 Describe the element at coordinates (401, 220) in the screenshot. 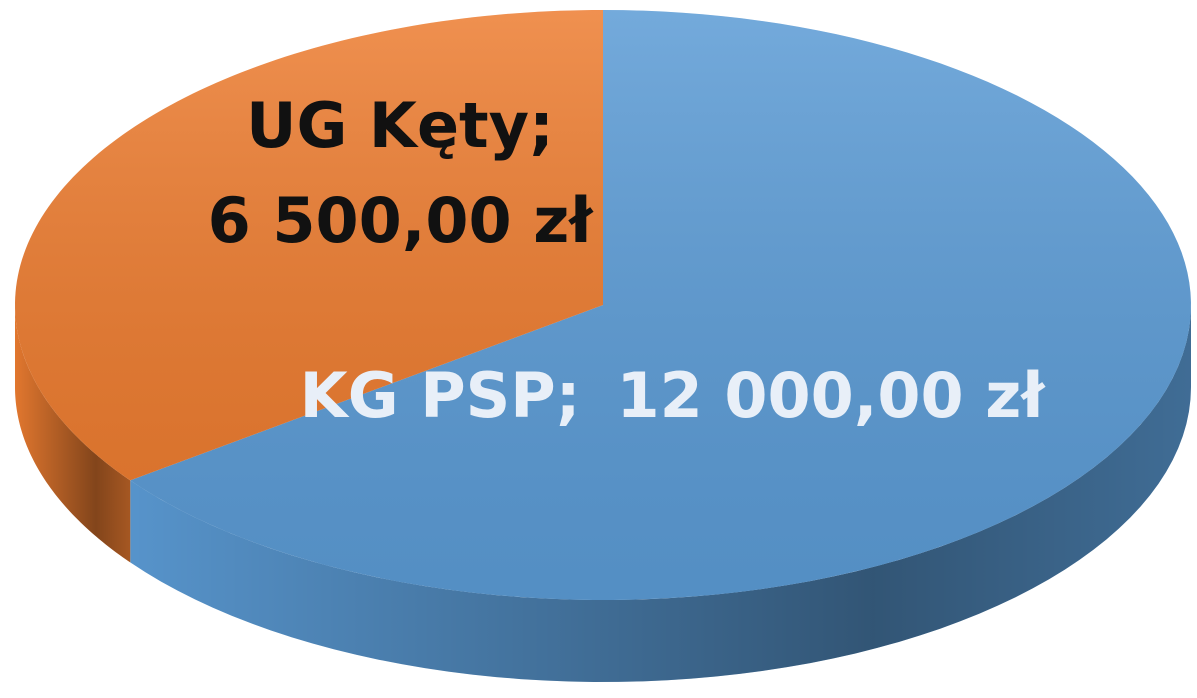

I see `value-label: 6 500,00 zł` at that location.